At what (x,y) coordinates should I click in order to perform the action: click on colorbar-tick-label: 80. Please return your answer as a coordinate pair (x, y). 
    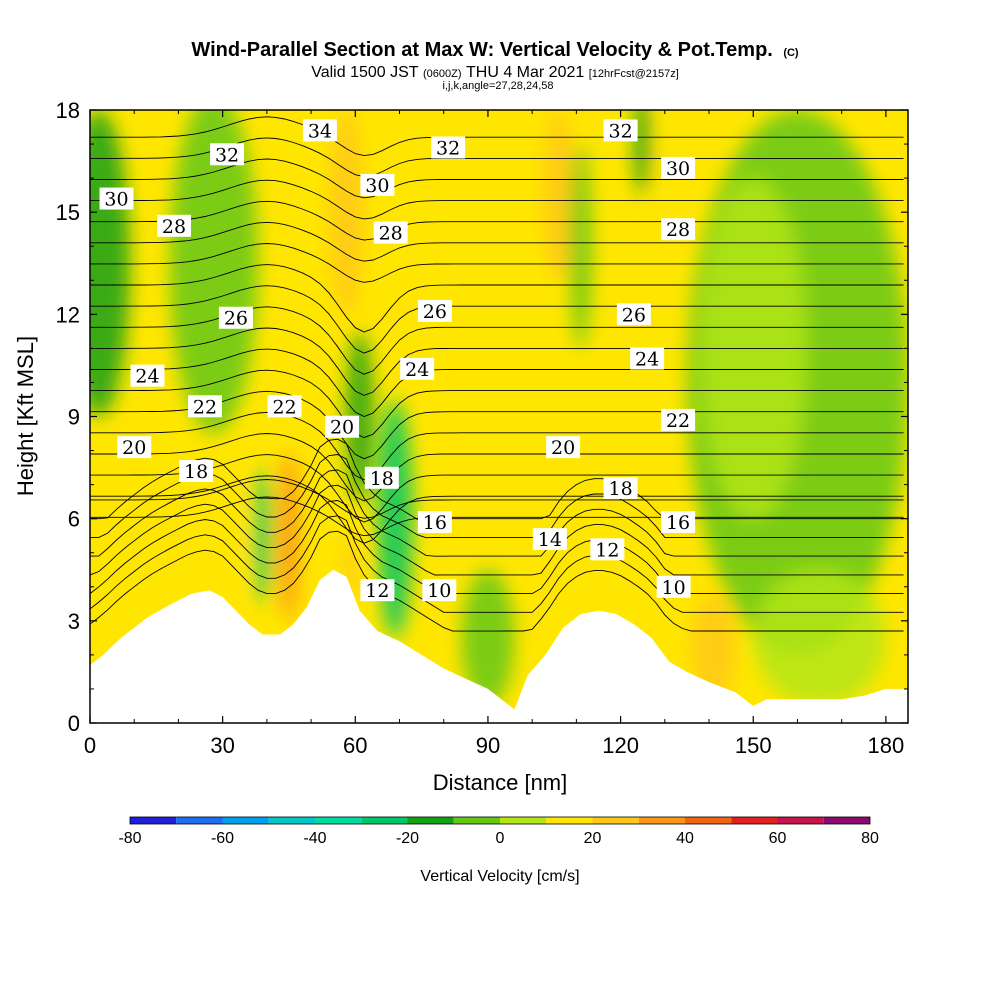
    Looking at the image, I should click on (870, 838).